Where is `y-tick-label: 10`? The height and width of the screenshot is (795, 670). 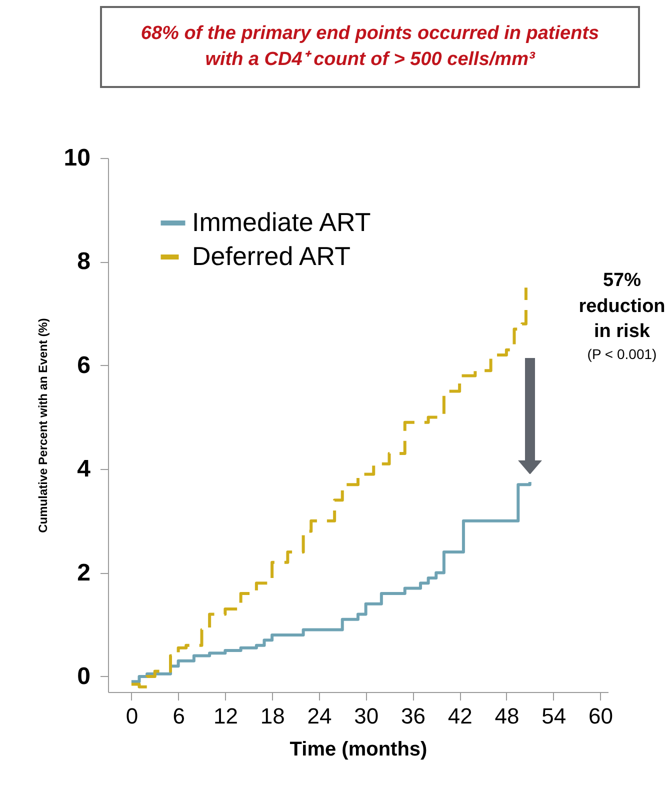
y-tick-label: 10 is located at coordinates (77, 158).